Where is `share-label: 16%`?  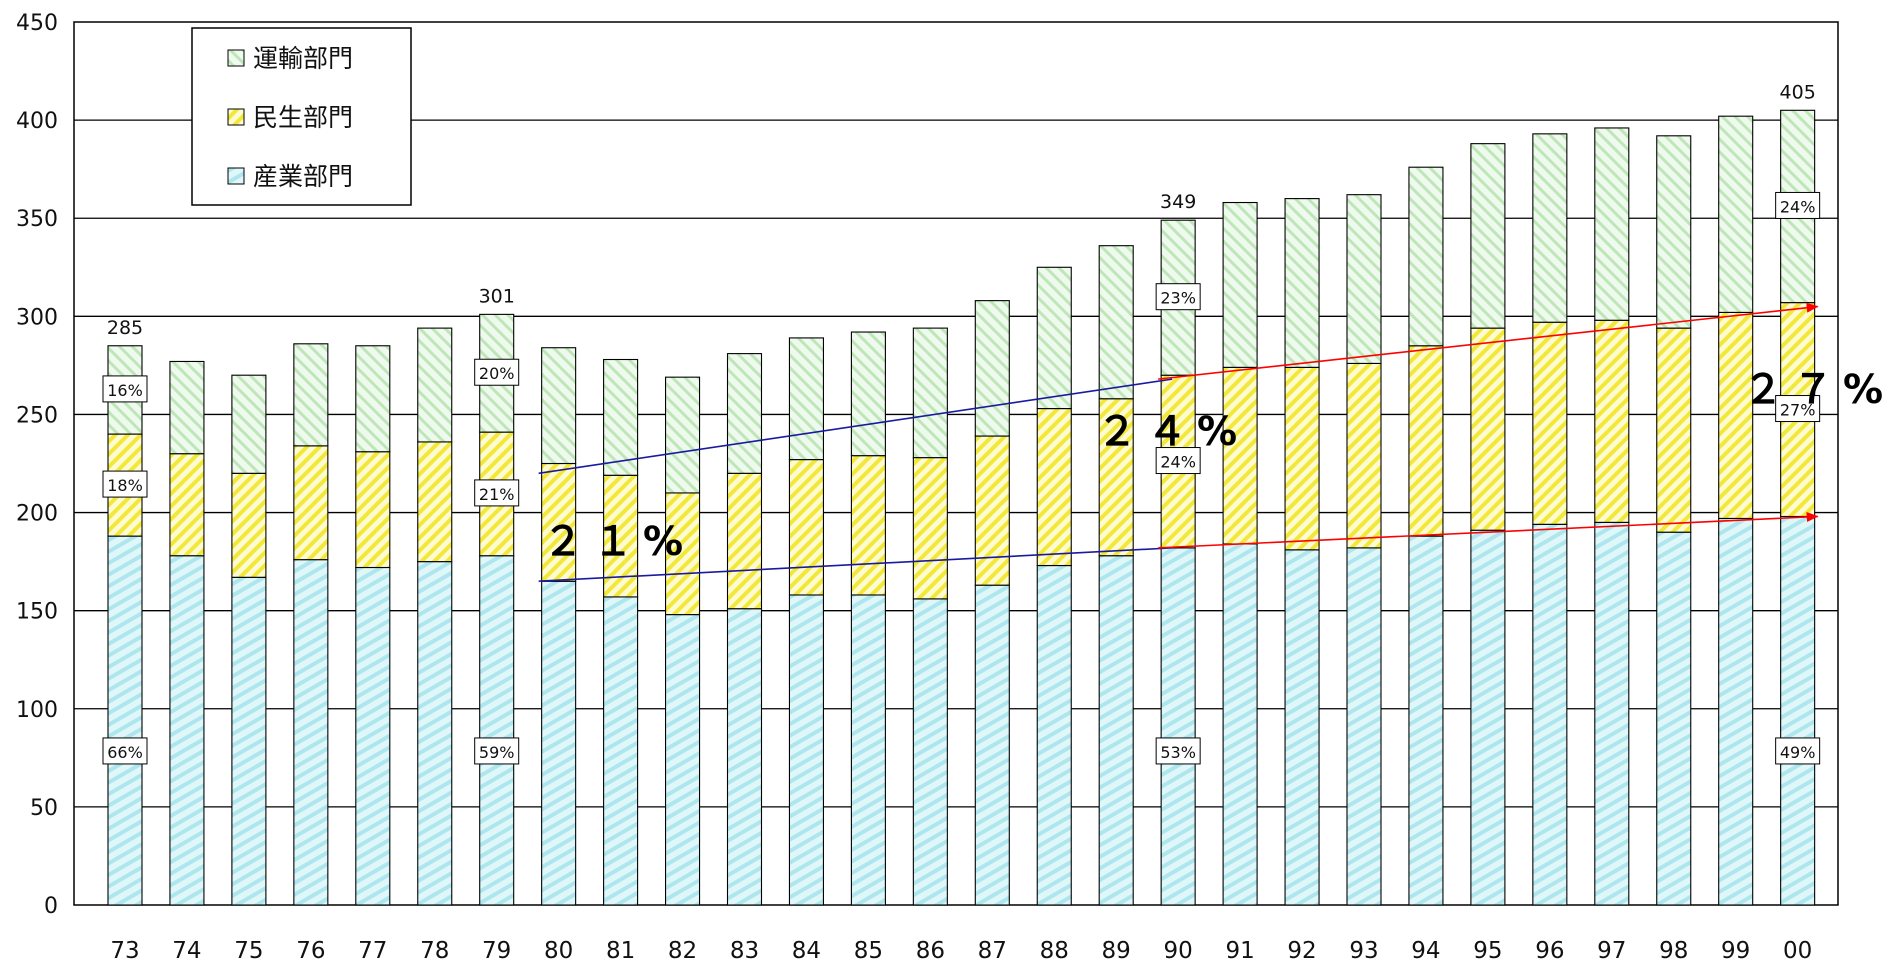
share-label: 16% is located at coordinates (125, 389).